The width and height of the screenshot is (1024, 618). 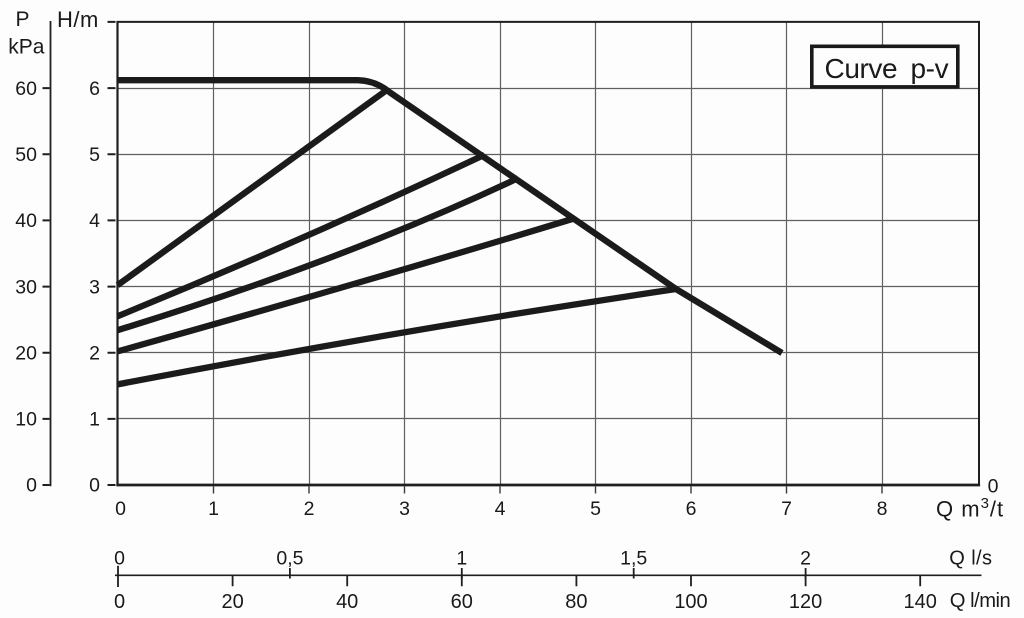 I want to click on svg-text: 30, so click(x=26, y=287).